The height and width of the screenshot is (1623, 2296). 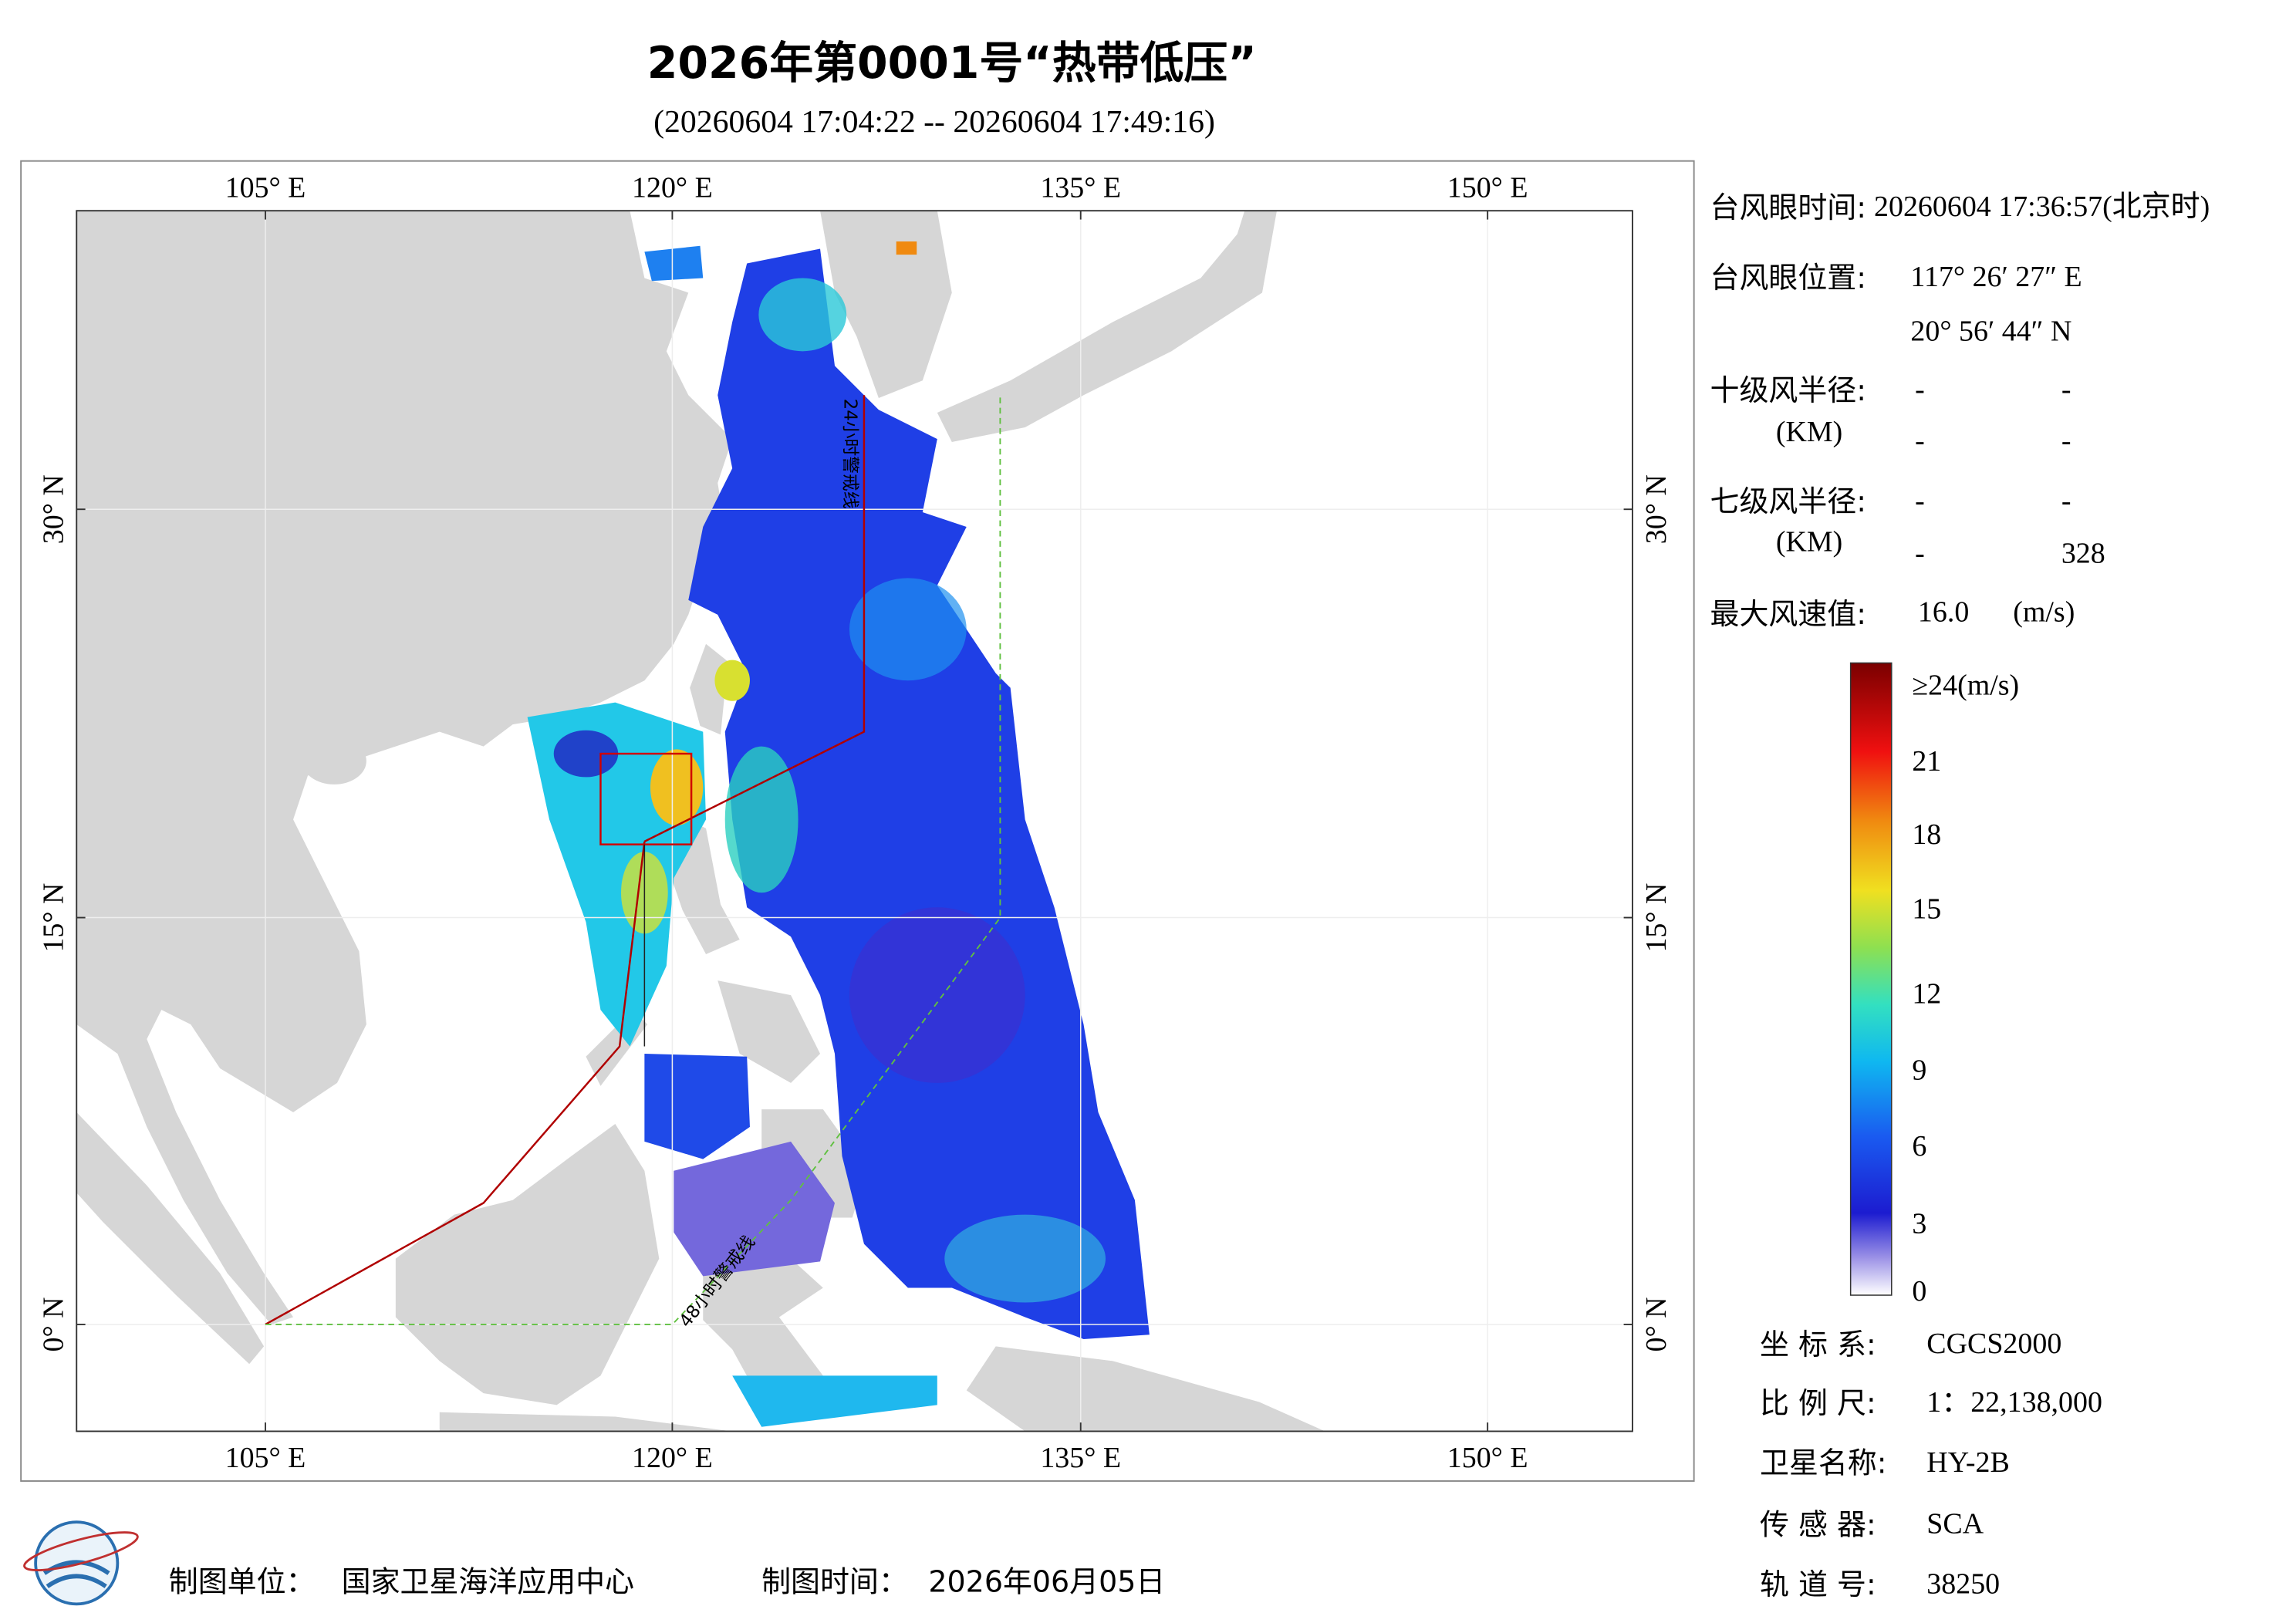 What do you see at coordinates (81, 1563) in the screenshot?
I see `logo` at bounding box center [81, 1563].